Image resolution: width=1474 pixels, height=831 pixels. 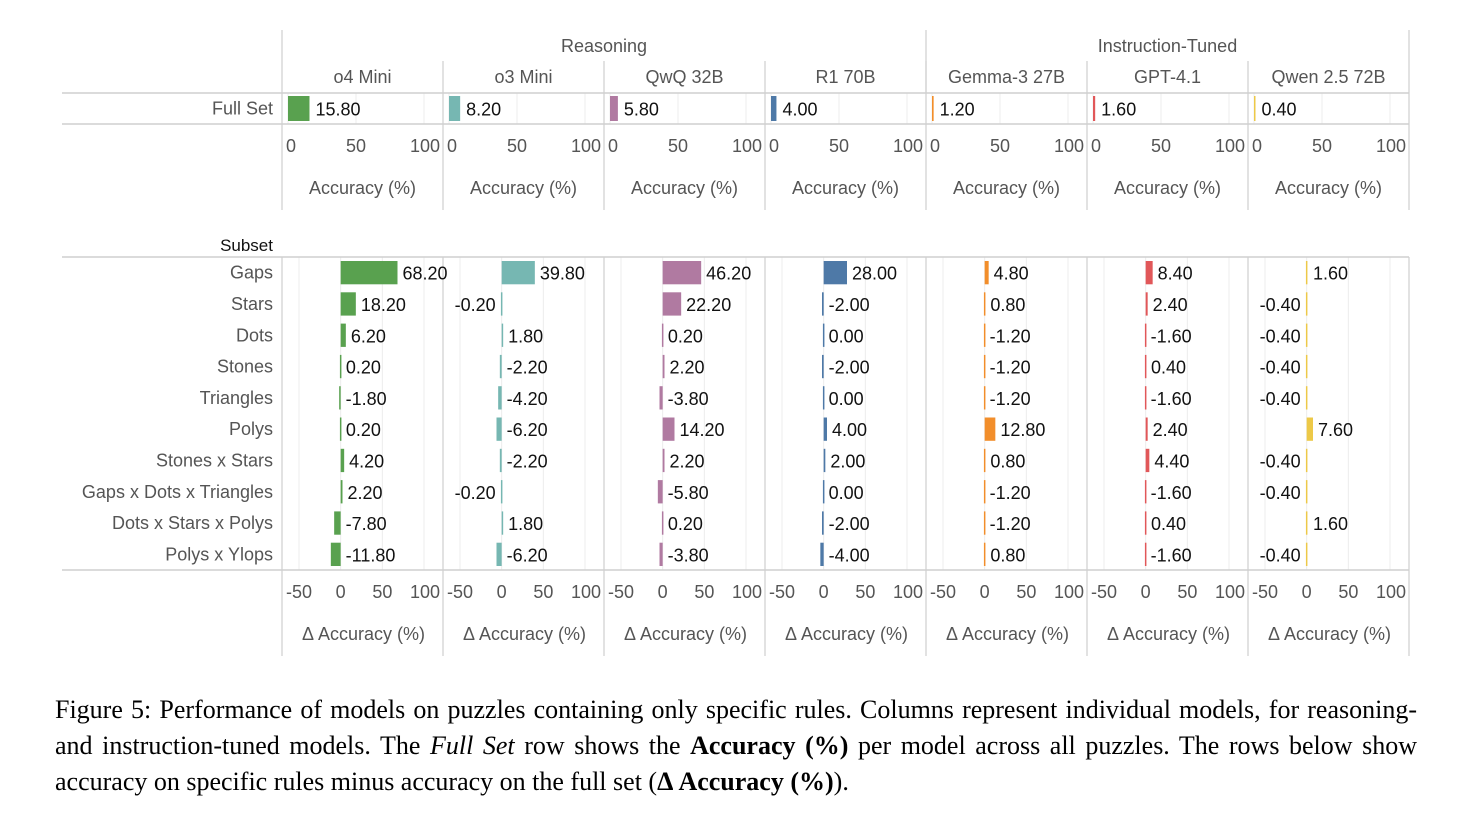 I want to click on subset-value-label-polys-gemma-3-27b: 12.80, so click(x=1022, y=430).